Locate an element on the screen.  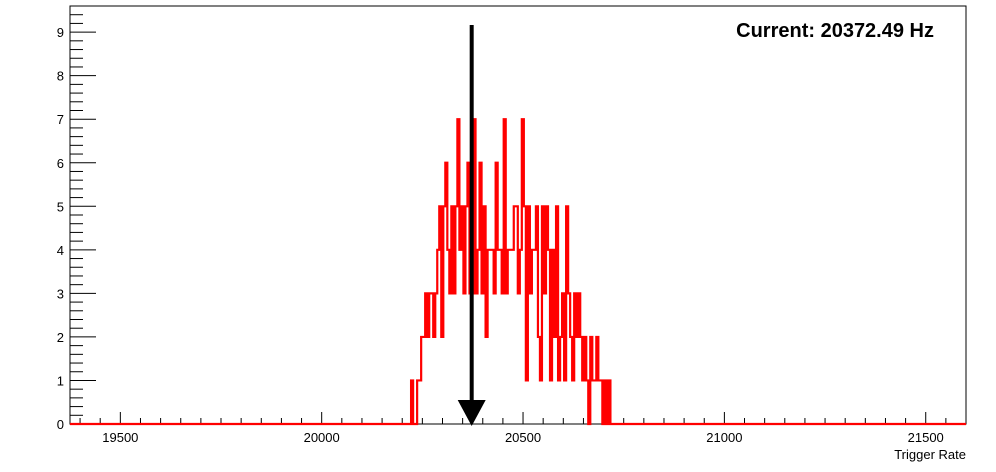
x-tick-label: 19500 is located at coordinates (120, 437).